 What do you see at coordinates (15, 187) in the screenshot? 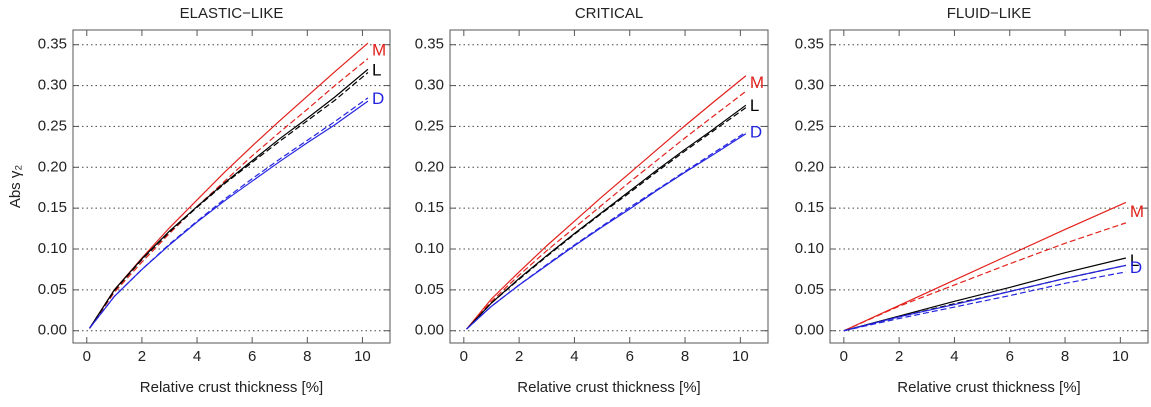
I see `y-axis-label: Abs γ₂` at bounding box center [15, 187].